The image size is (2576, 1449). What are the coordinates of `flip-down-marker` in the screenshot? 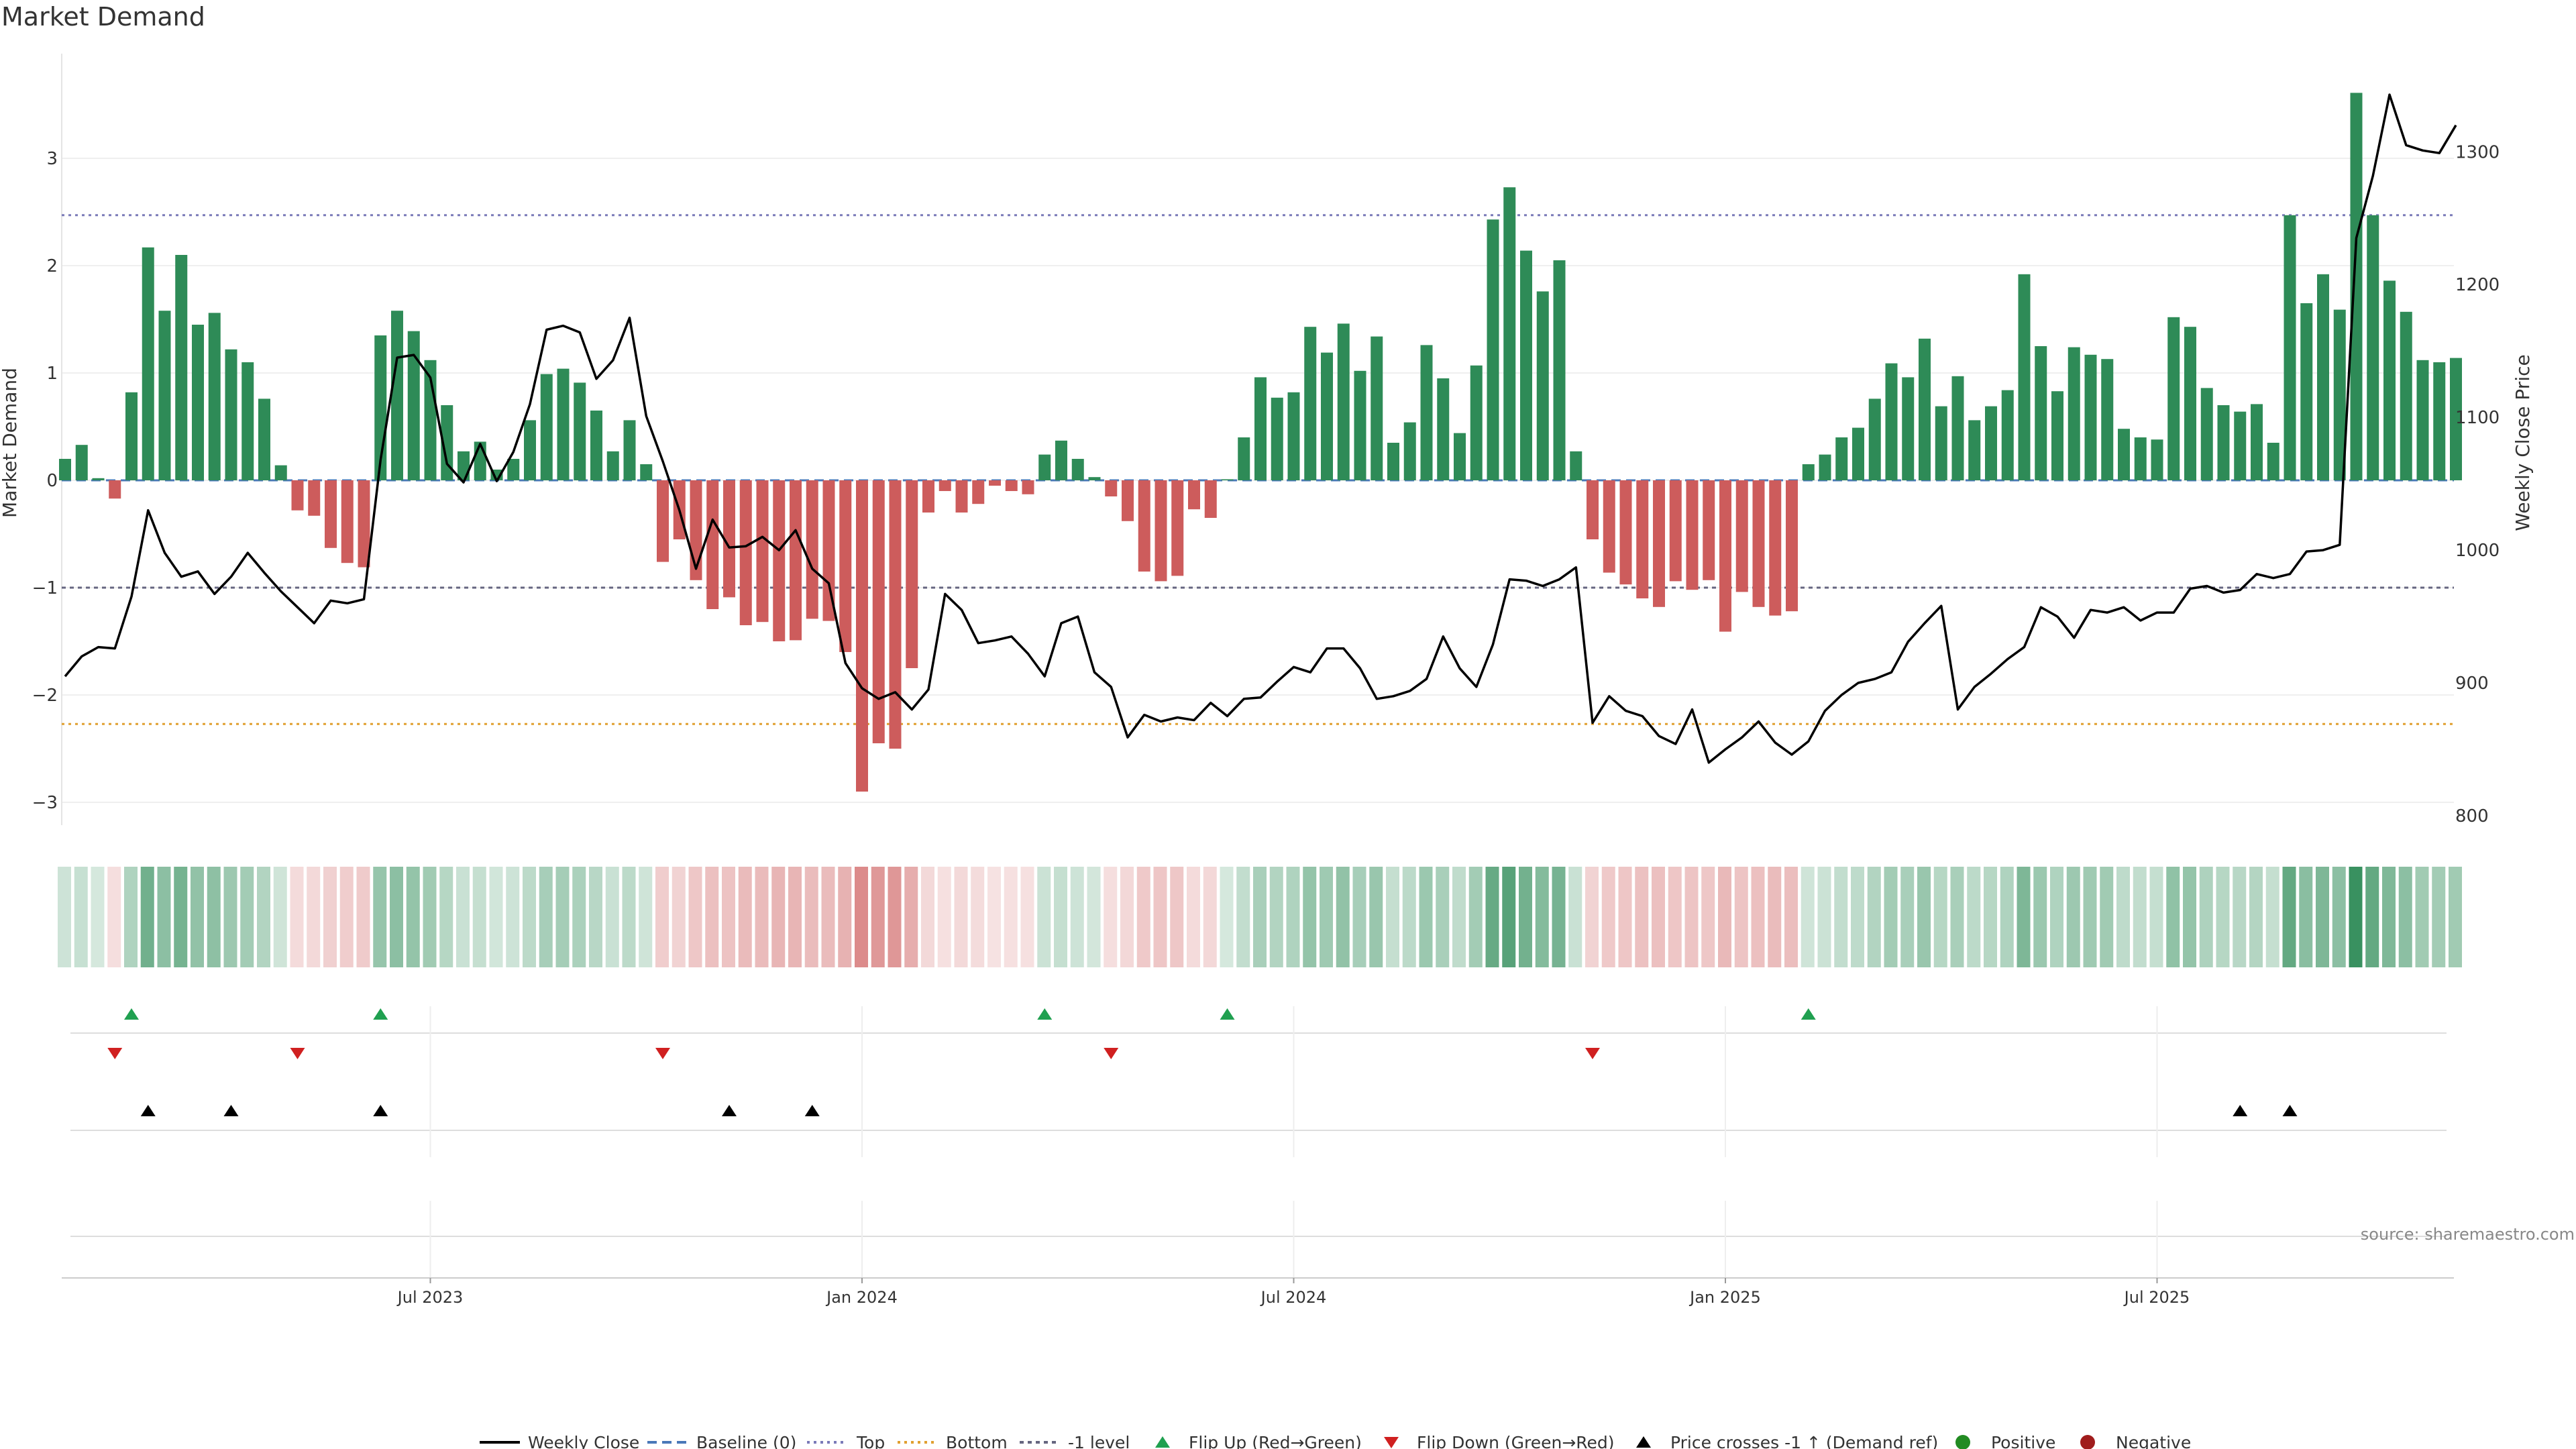 It's located at (1111, 1053).